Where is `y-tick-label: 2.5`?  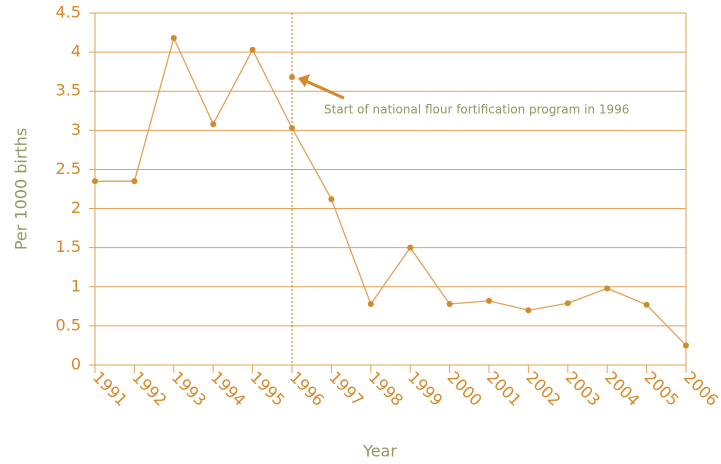
y-tick-label: 2.5 is located at coordinates (68, 168).